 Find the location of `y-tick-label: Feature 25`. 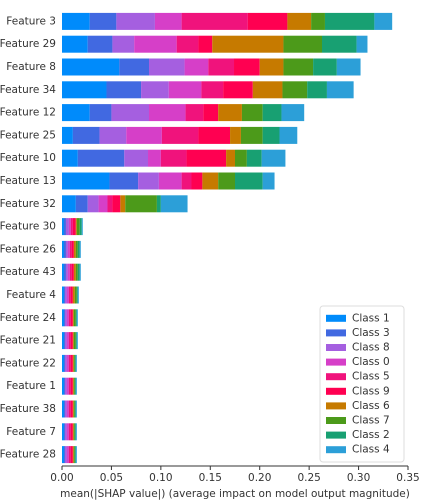

y-tick-label: Feature 25 is located at coordinates (28, 135).